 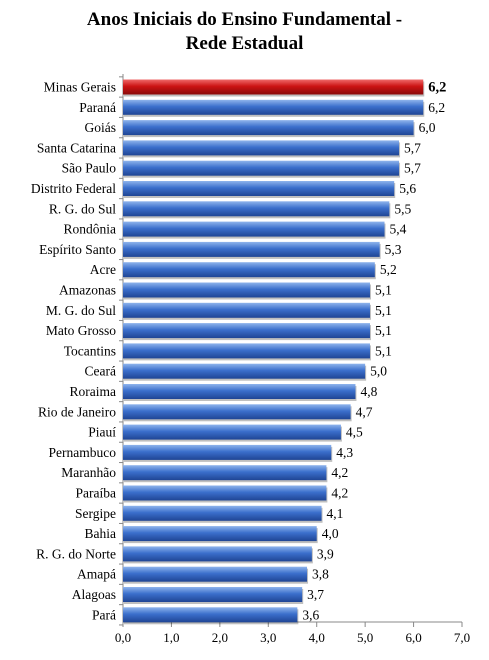 What do you see at coordinates (413, 637) in the screenshot?
I see `x-tick-label: 6,0` at bounding box center [413, 637].